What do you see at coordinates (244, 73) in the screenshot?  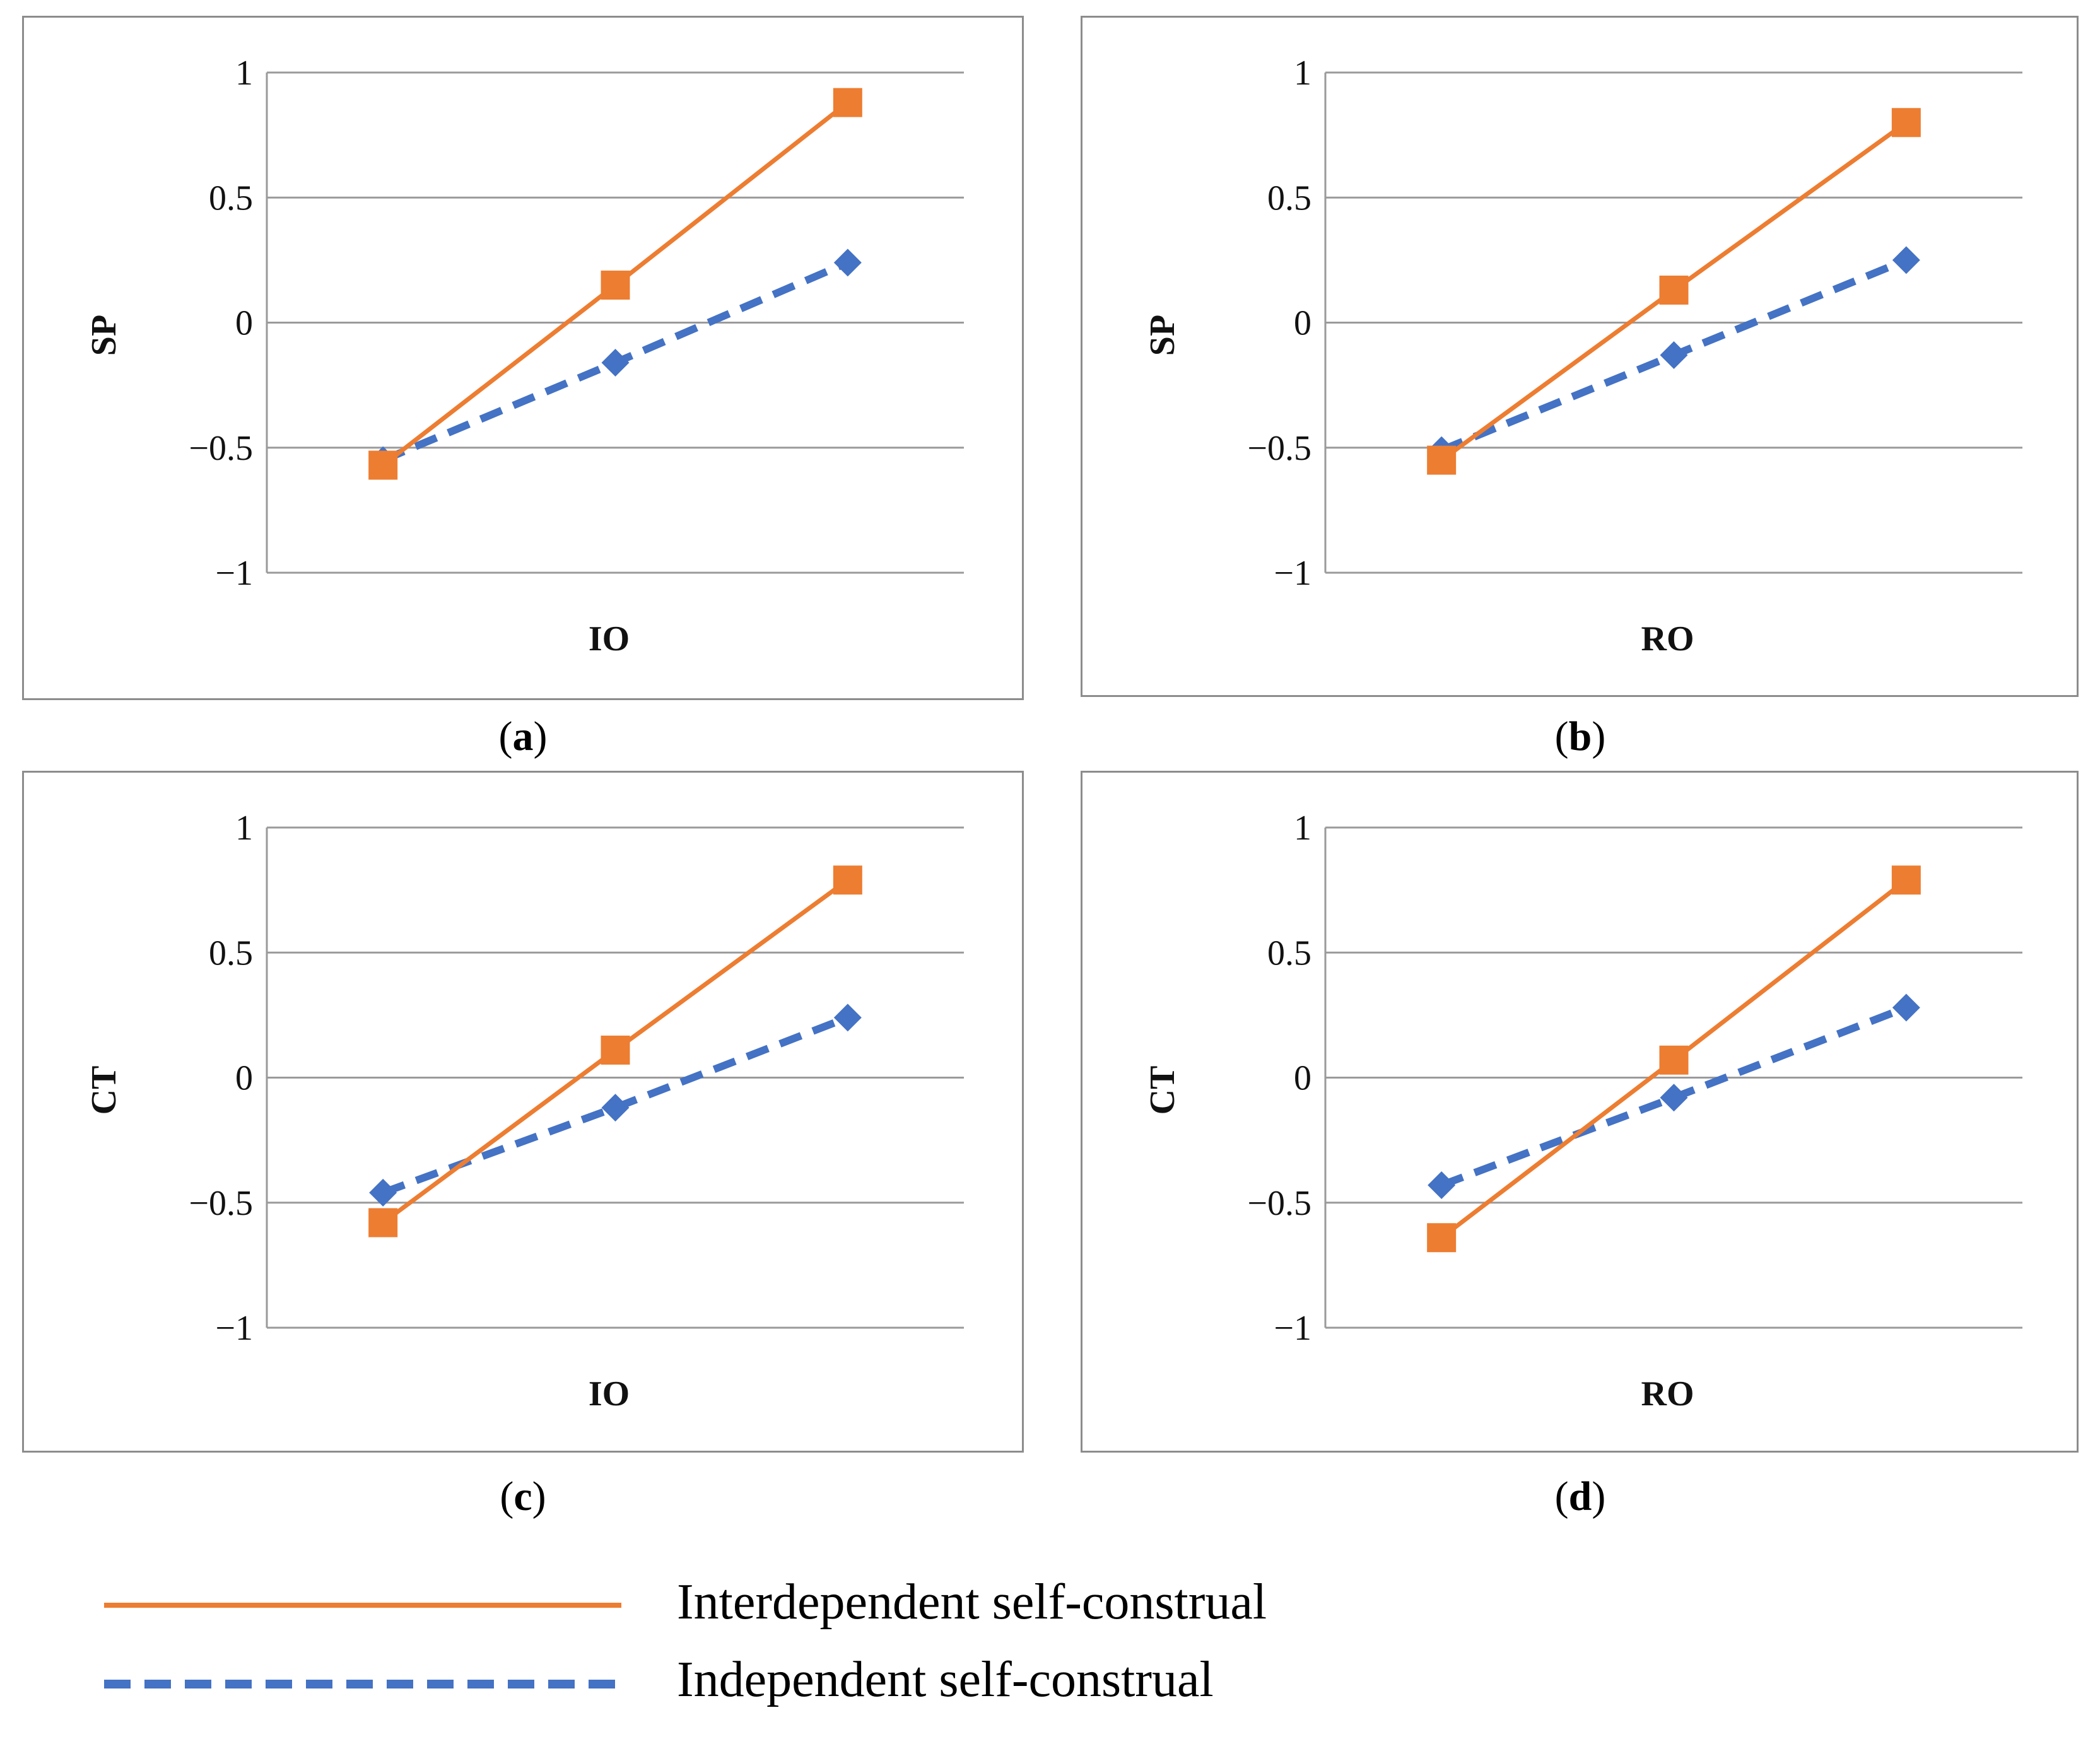 I see `y-tick-label-a-0: 1` at bounding box center [244, 73].